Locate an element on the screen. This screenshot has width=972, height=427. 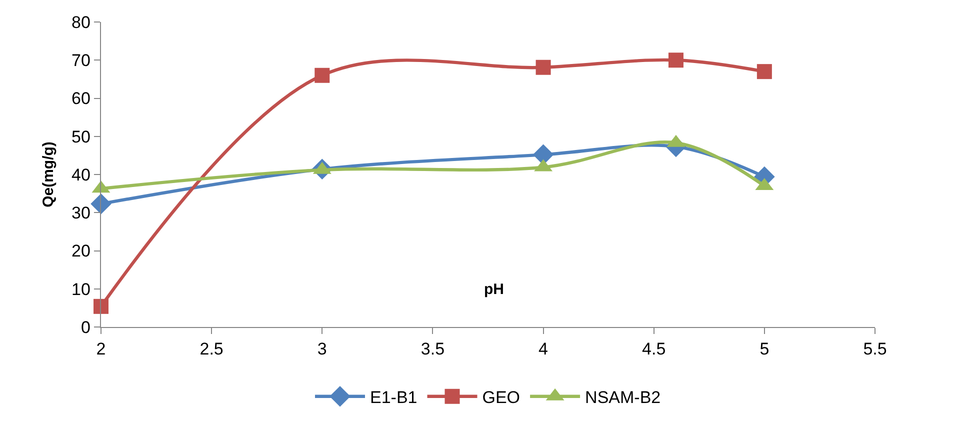
y-tick-label: 80 is located at coordinates (81, 22).